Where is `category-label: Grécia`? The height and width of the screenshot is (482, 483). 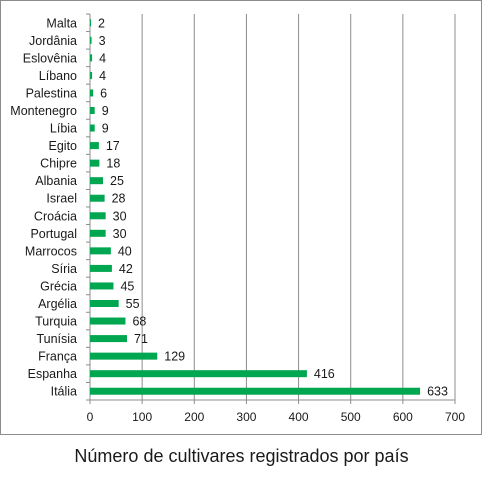 category-label: Grécia is located at coordinates (58, 286).